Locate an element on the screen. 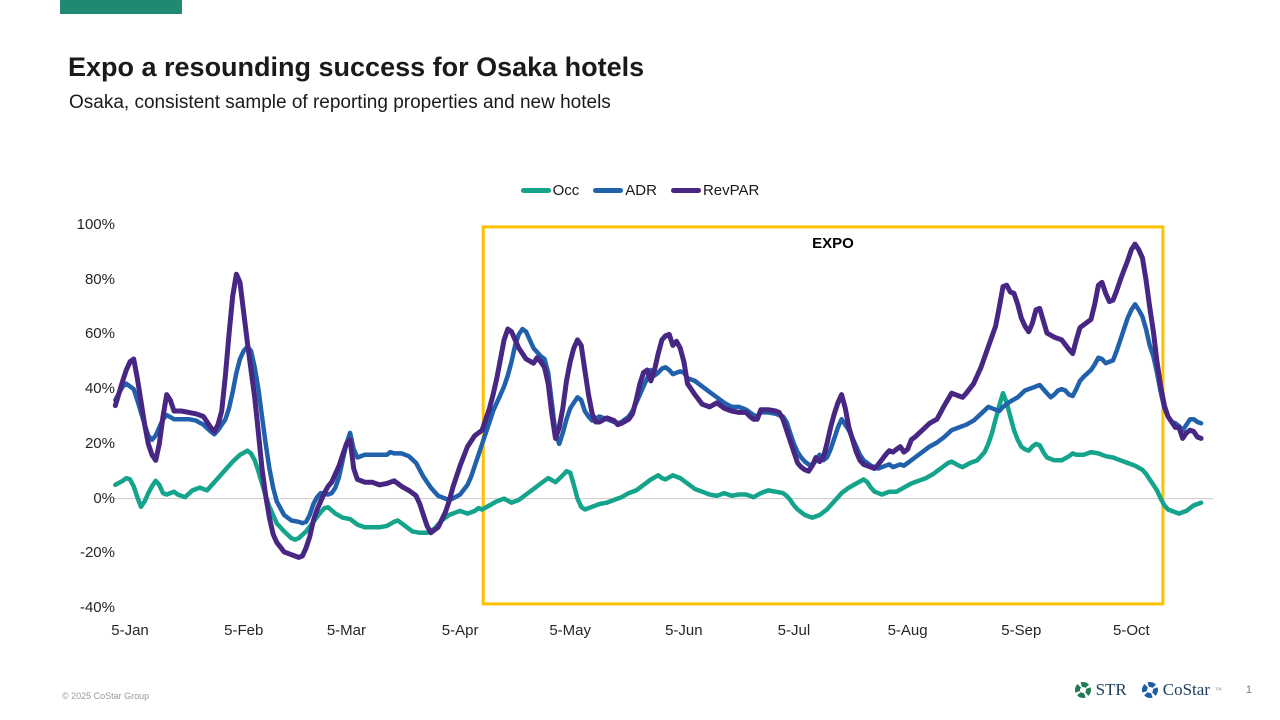  costar-logo: CoStar ™ is located at coordinates (1181, 690).